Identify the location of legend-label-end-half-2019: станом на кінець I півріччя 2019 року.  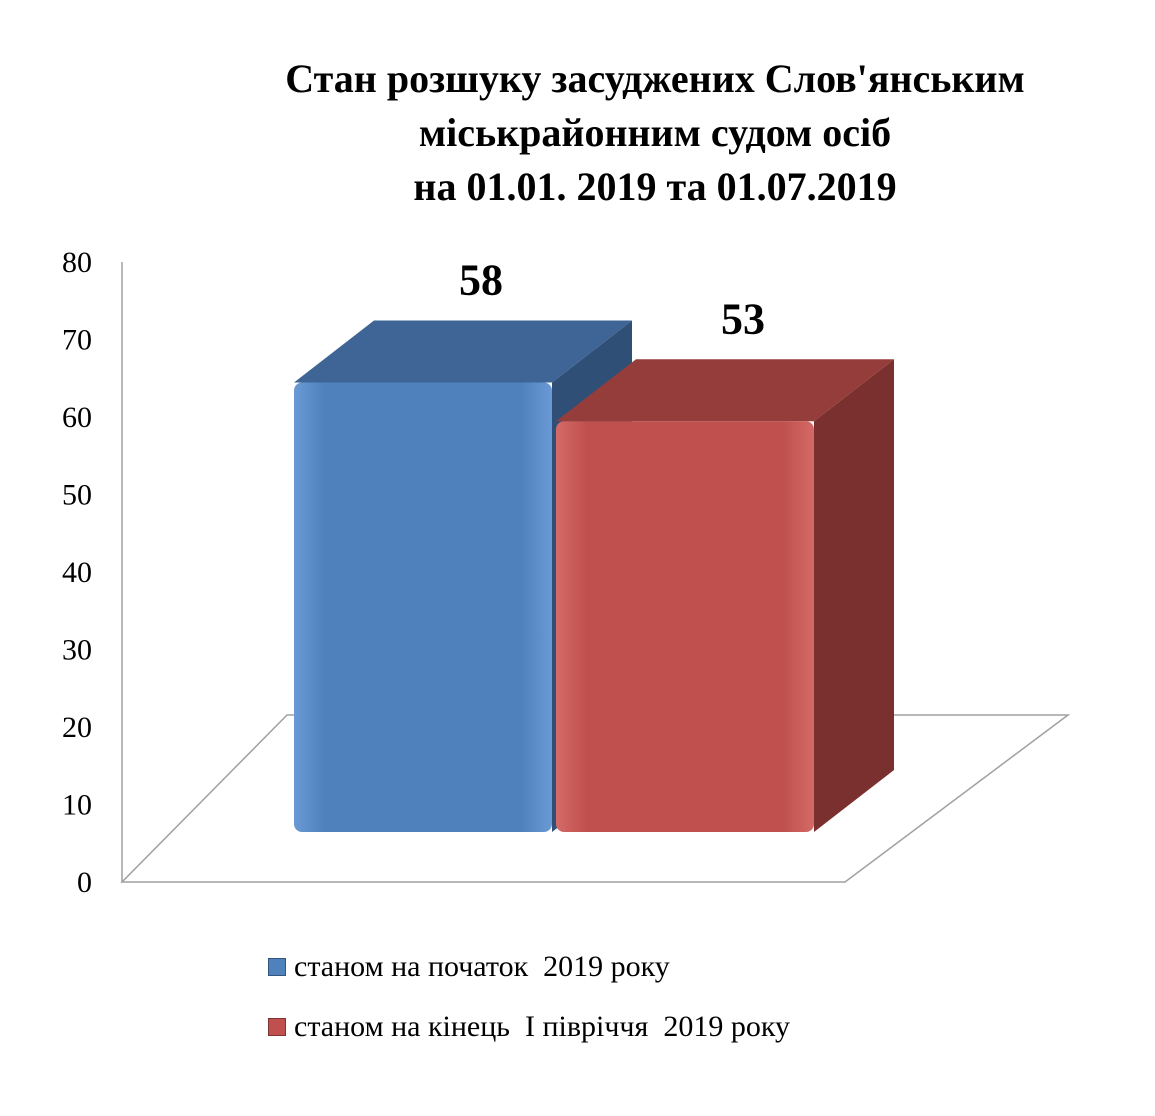
(542, 1026).